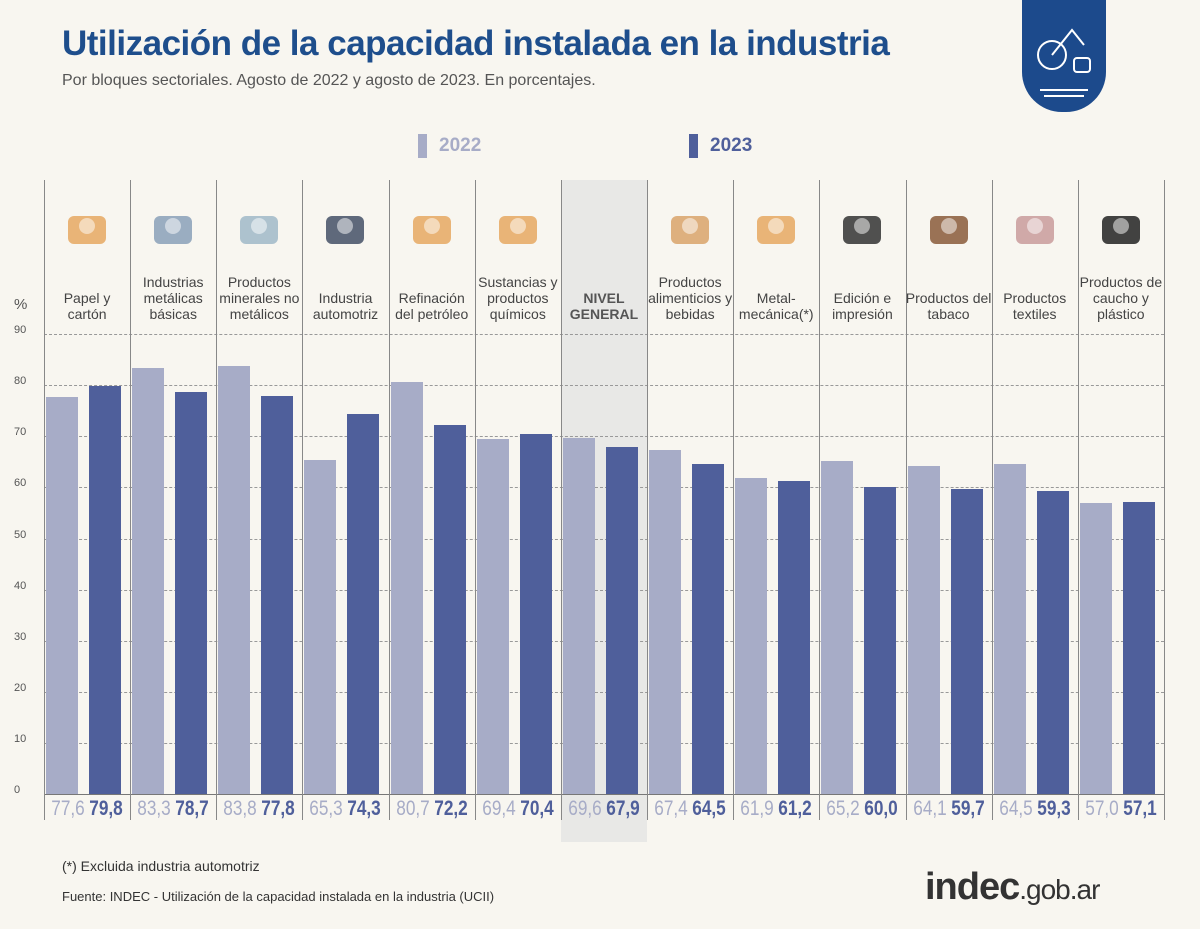 The image size is (1200, 929). What do you see at coordinates (929, 808) in the screenshot?
I see `value-label-2022: 64,1` at bounding box center [929, 808].